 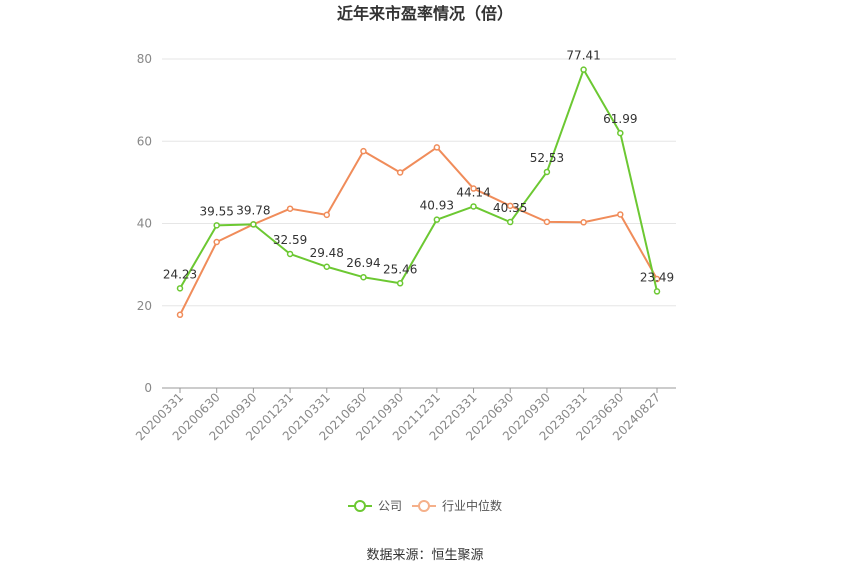 What do you see at coordinates (583, 56) in the screenshot?
I see `company-data-label: 77.41` at bounding box center [583, 56].